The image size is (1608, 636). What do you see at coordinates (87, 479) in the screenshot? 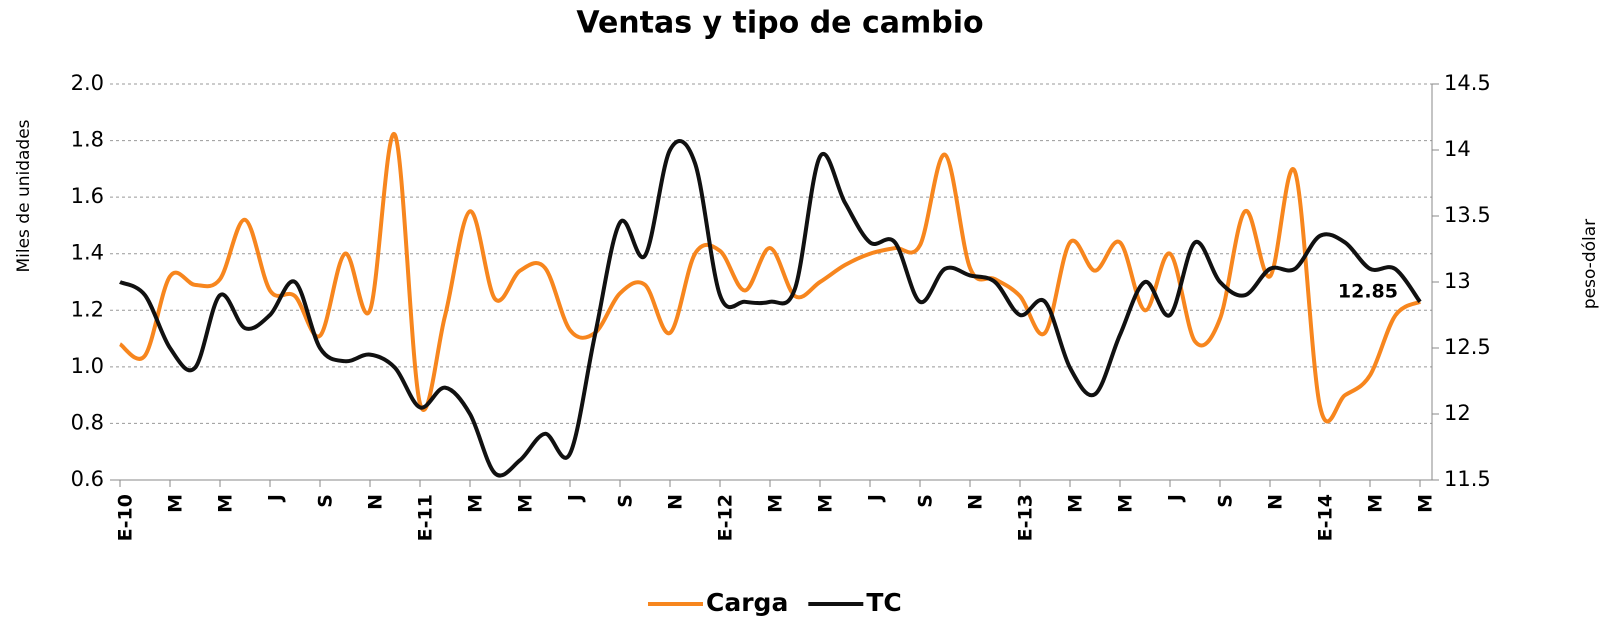
I see `y-tick-label: 0.6` at bounding box center [87, 479].